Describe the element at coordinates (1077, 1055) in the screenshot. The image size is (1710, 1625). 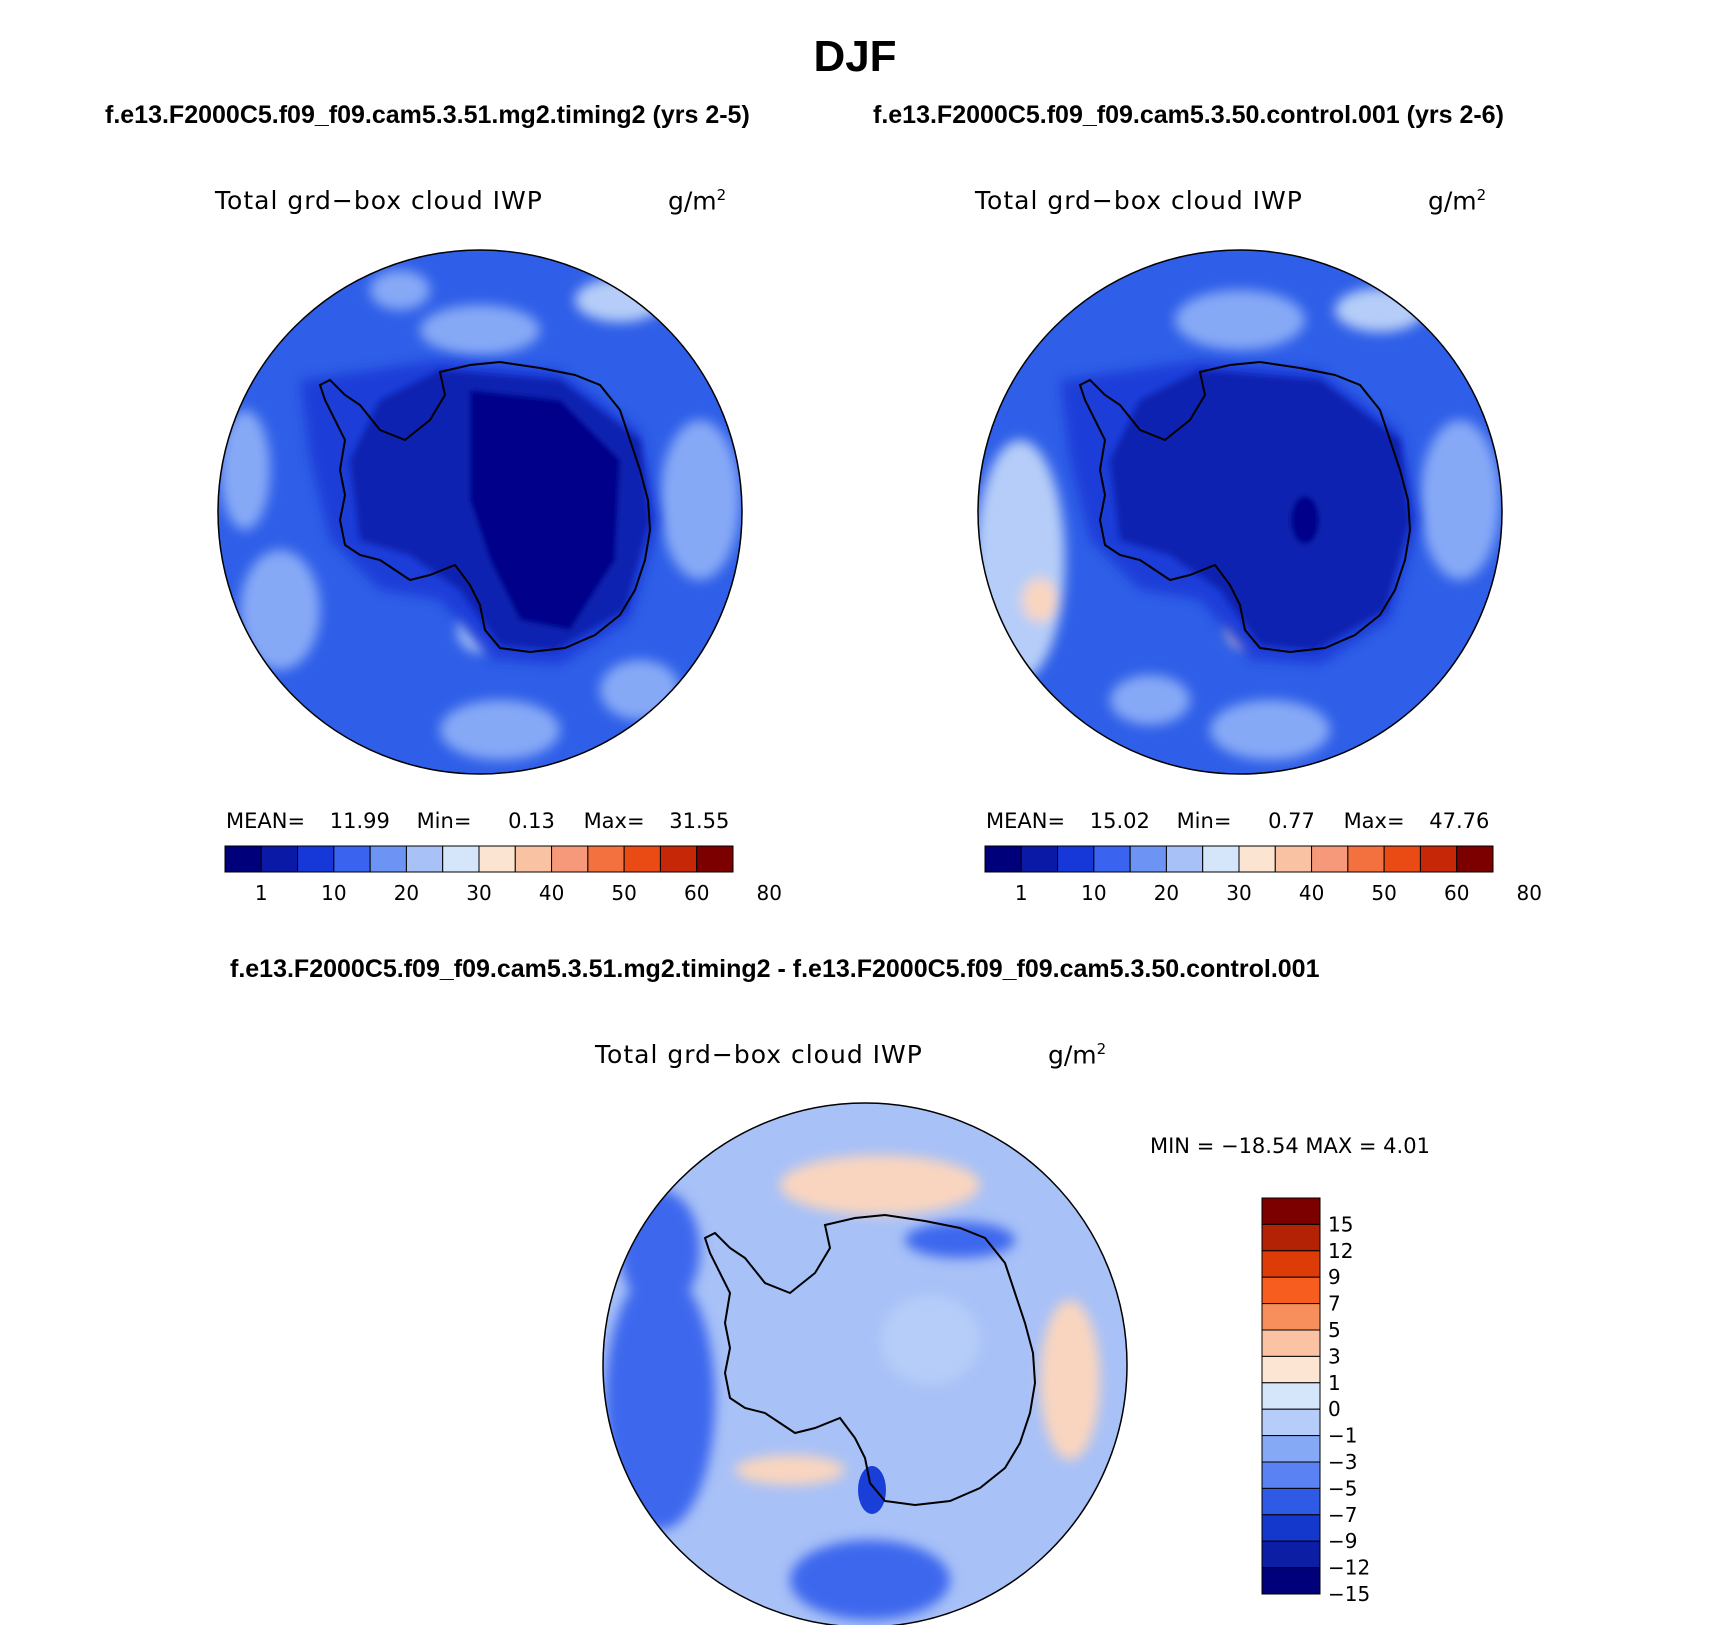
I see `diff-unit-label: g/m2` at that location.